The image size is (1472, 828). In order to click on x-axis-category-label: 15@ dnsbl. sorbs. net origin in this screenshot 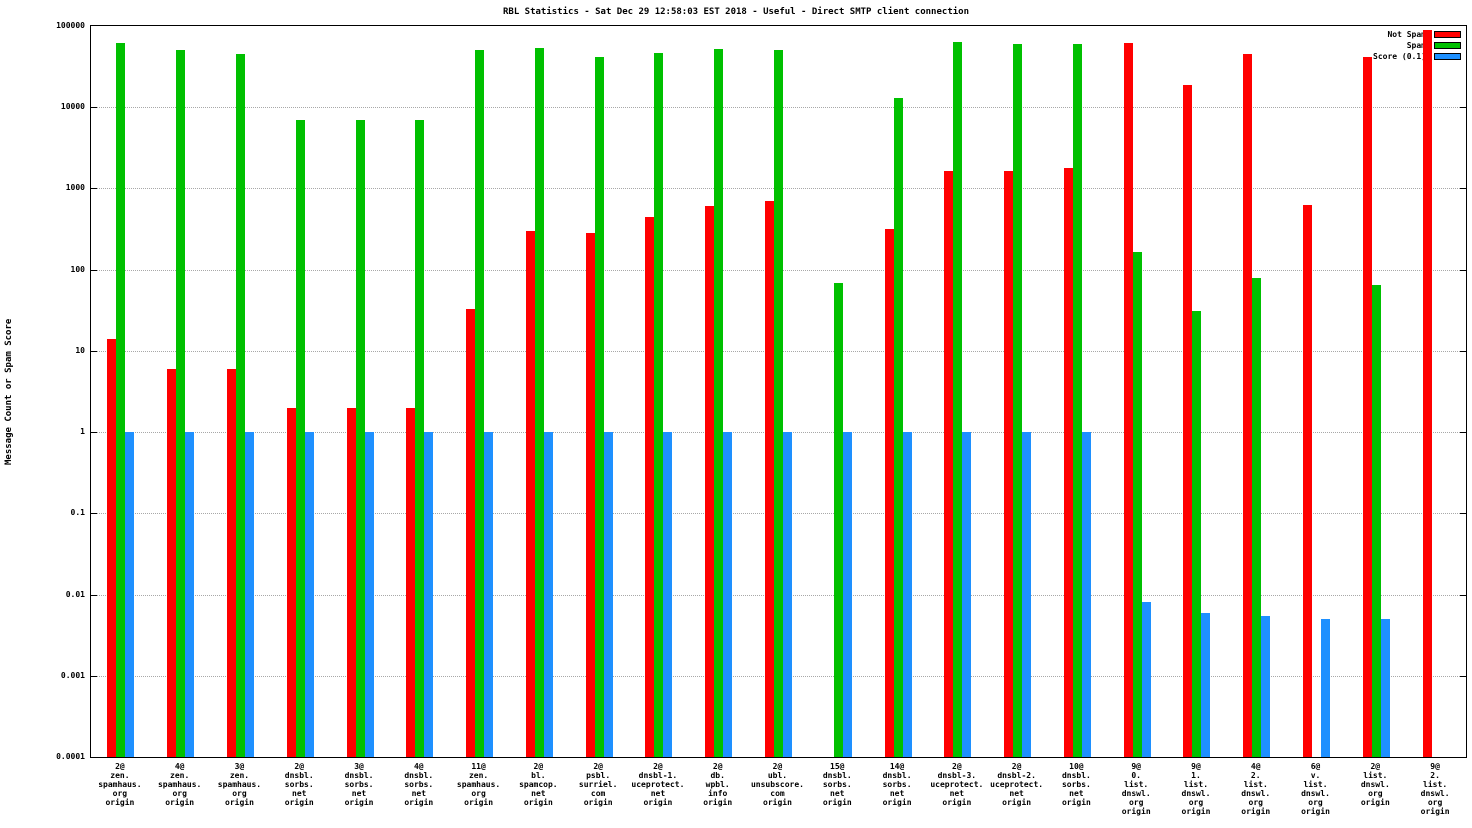, I will do `click(837, 784)`.